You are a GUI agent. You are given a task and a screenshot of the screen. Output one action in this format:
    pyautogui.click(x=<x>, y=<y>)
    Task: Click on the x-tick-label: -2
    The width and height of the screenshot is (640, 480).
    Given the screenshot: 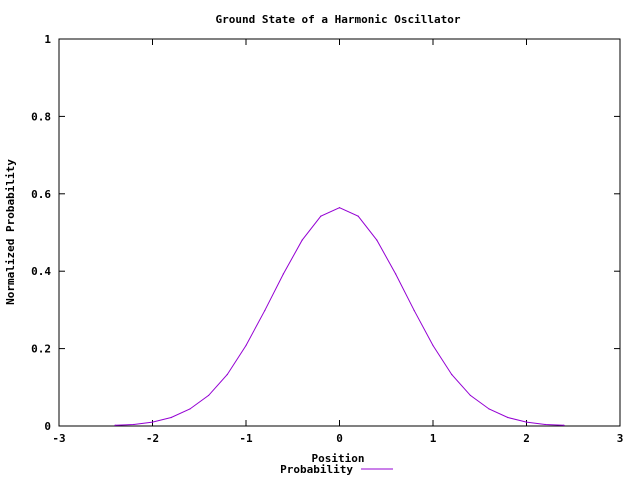 What is the action you would take?
    pyautogui.click(x=152, y=438)
    